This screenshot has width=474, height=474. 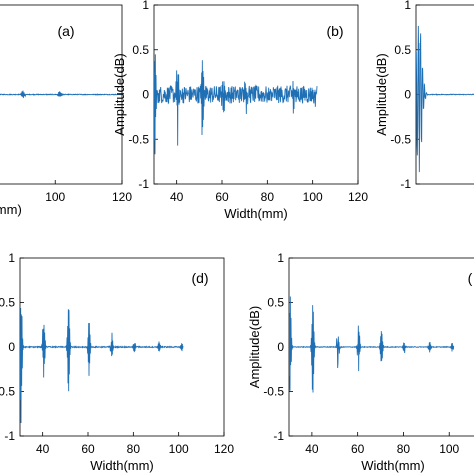 What do you see at coordinates (65, 31) in the screenshot?
I see `panel-label: (a)` at bounding box center [65, 31].